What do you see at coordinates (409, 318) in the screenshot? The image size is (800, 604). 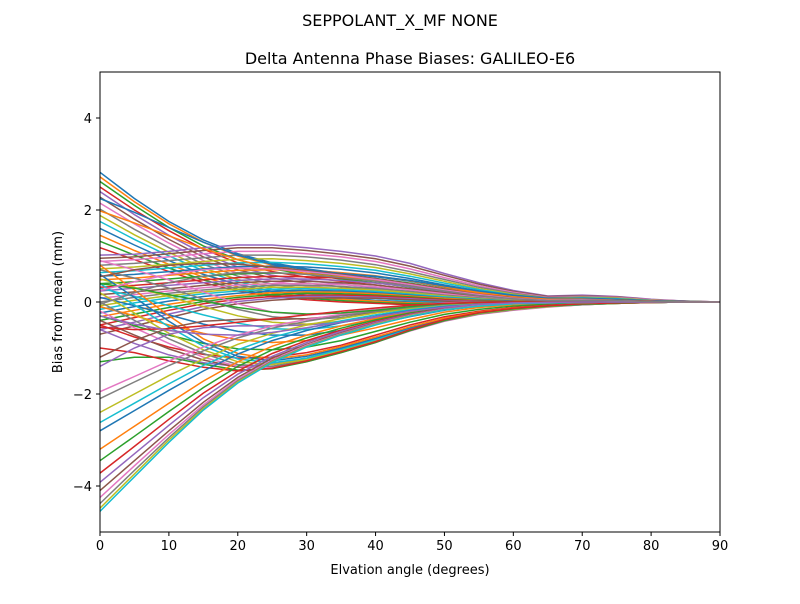 I see `series-line-s75` at bounding box center [409, 318].